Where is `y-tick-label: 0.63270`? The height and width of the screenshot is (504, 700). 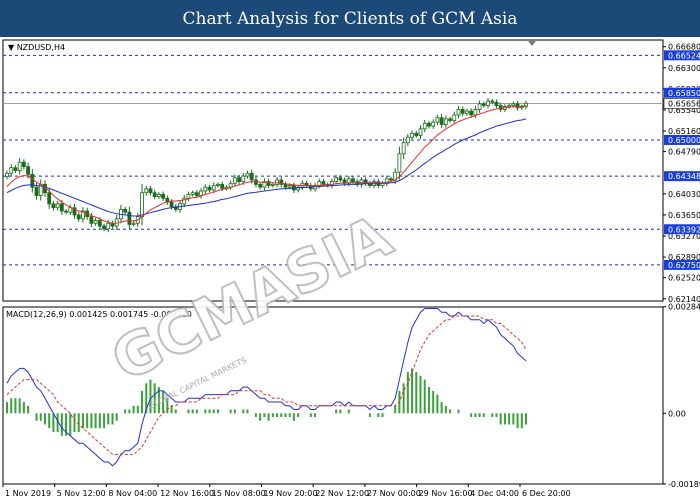 y-tick-label: 0.63270 is located at coordinates (684, 236).